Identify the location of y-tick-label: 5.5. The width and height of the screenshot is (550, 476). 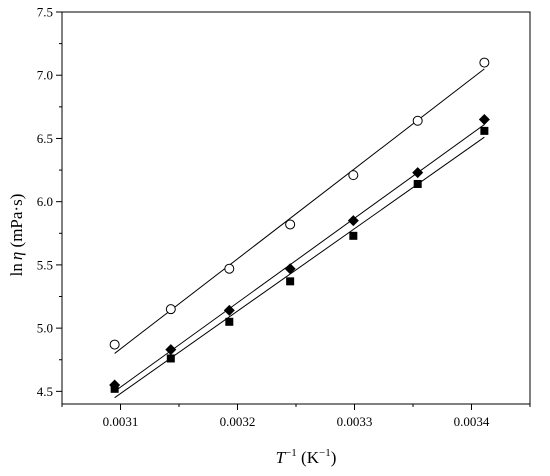
(45, 264).